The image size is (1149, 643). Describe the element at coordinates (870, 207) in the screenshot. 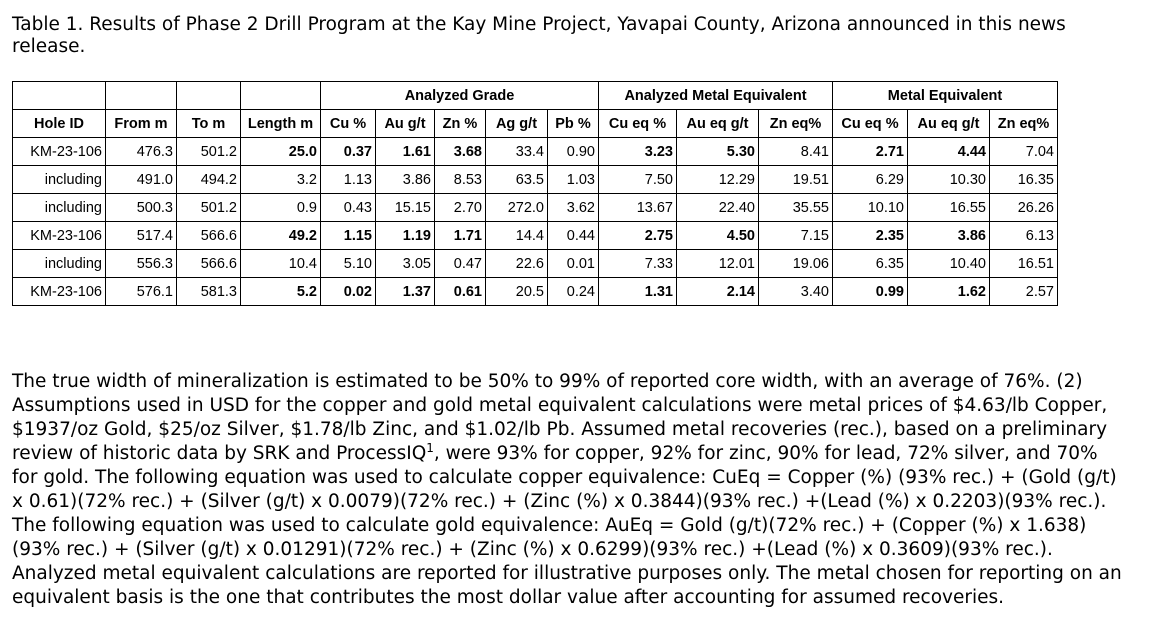

I see `table-cell: 10.10` at that location.